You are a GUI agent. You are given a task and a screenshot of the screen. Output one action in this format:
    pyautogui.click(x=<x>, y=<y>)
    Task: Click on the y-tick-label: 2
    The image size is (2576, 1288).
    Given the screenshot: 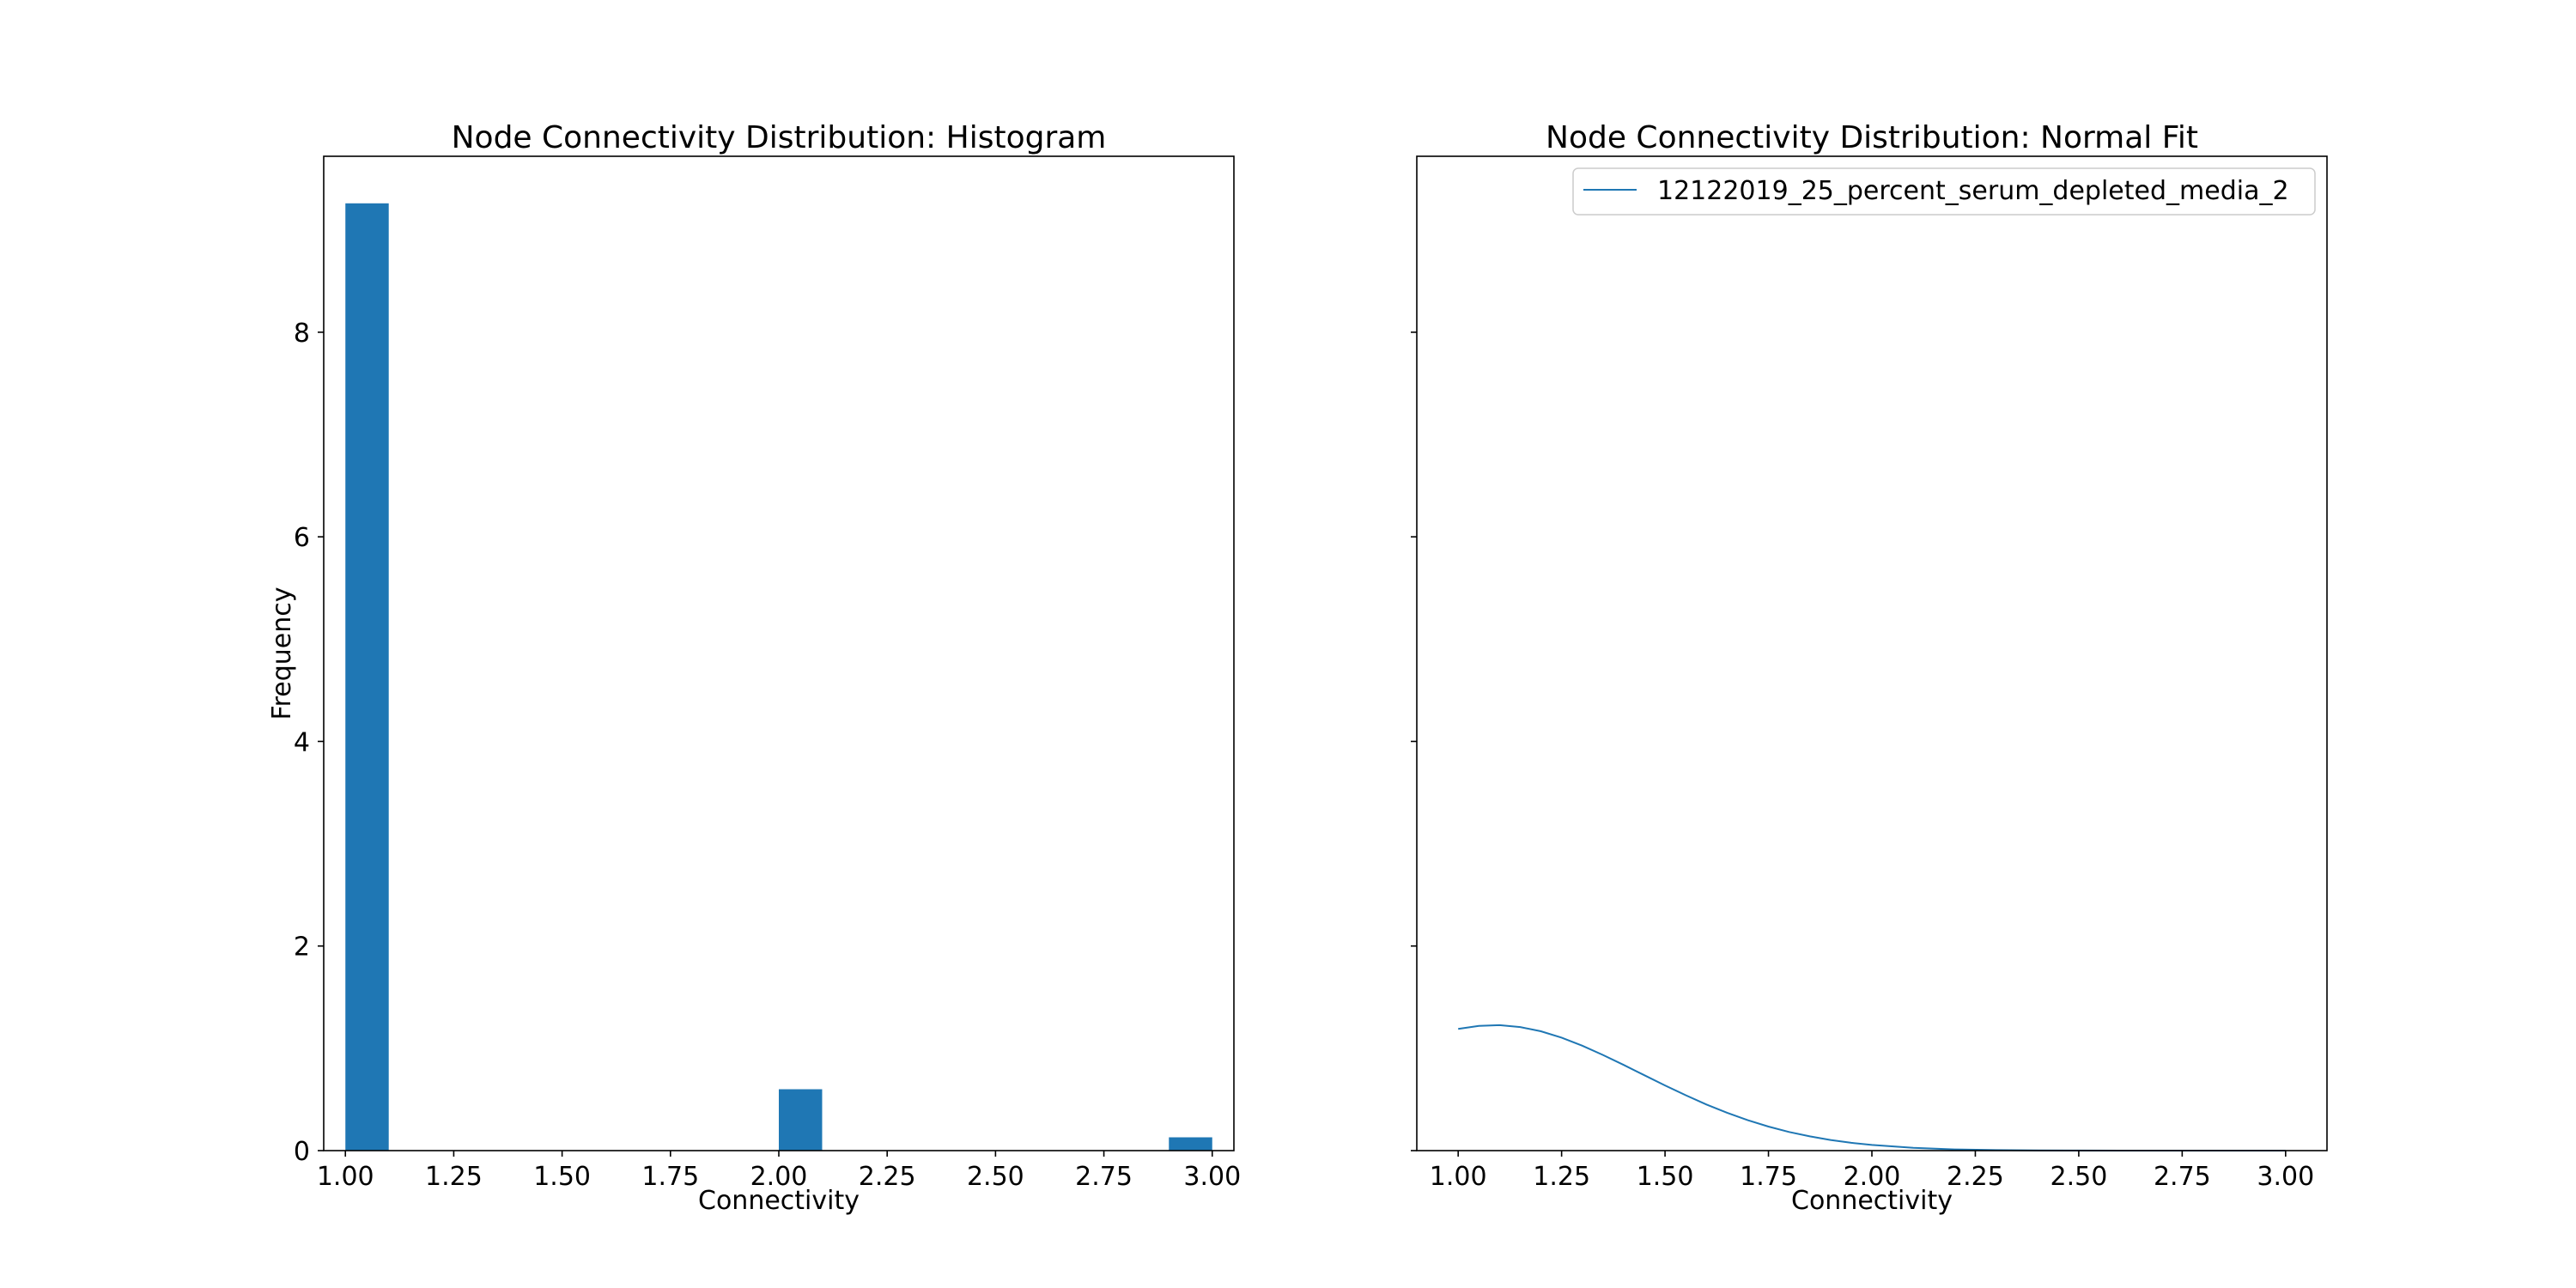 What is the action you would take?
    pyautogui.click(x=302, y=948)
    